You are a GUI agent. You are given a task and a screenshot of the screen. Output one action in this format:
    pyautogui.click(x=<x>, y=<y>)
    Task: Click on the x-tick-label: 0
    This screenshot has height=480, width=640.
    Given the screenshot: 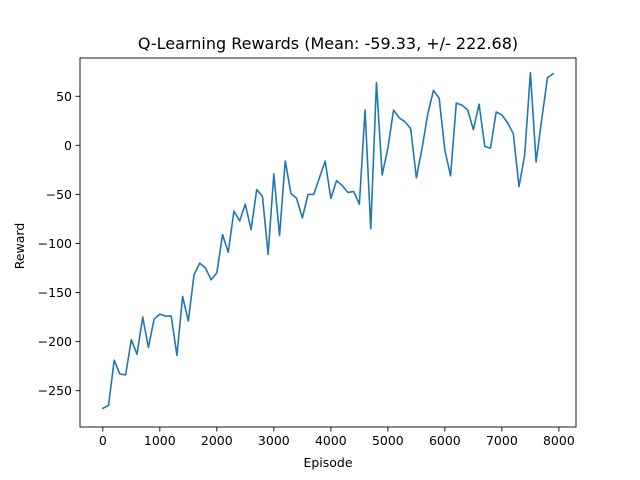 What is the action you would take?
    pyautogui.click(x=103, y=440)
    